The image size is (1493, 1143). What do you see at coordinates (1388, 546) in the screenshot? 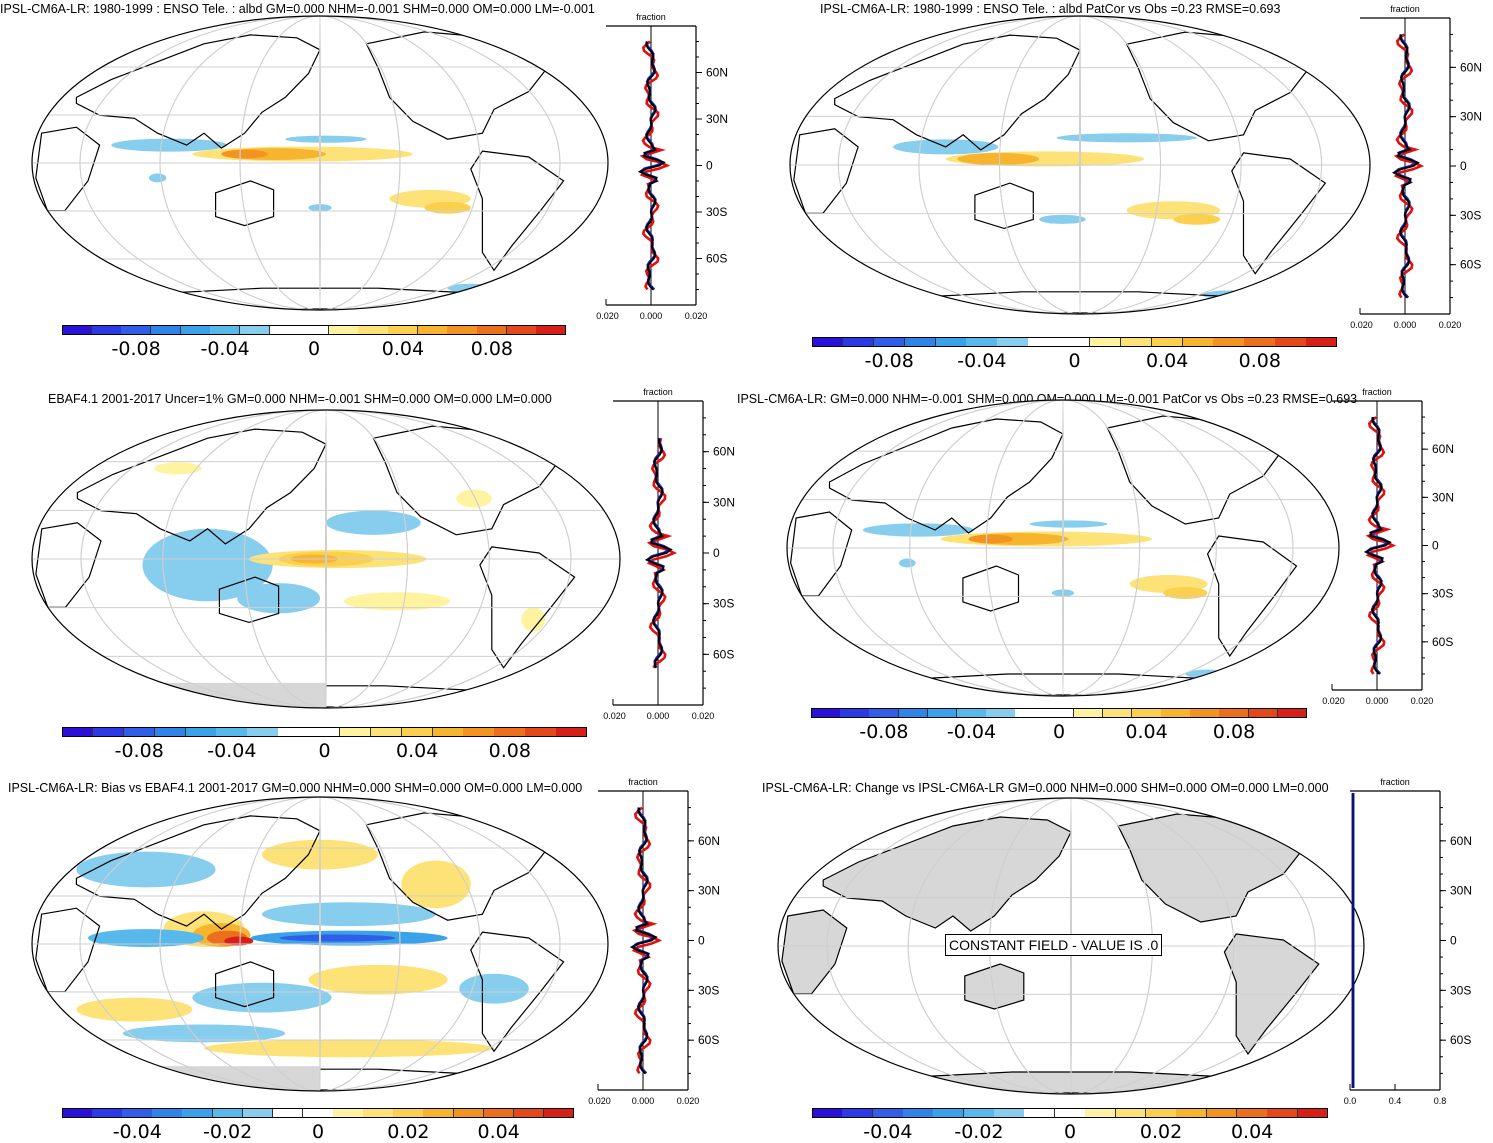
I see `zonal-profile-4: fraction 60N 30N 0 30S 60S -0.020 0.000 0.020` at bounding box center [1388, 546].